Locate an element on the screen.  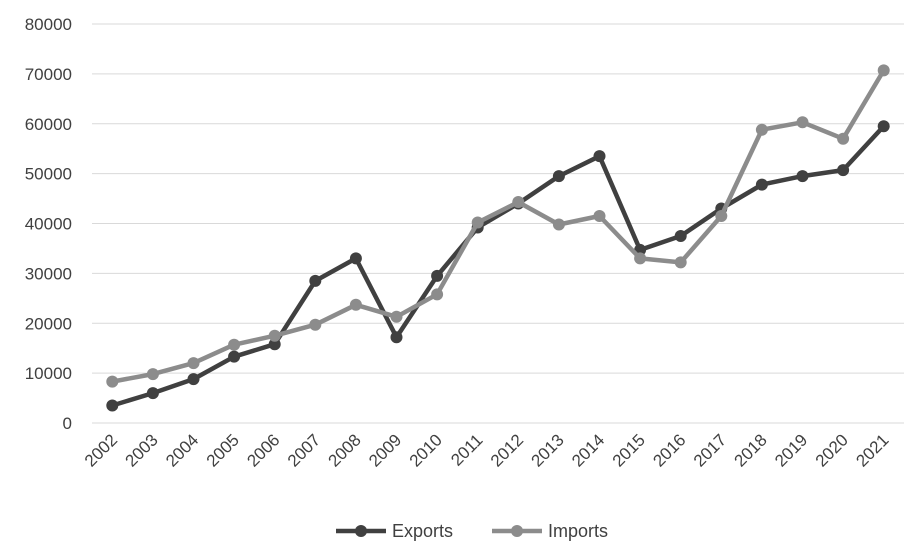
point-exports-2006 is located at coordinates (274, 344).